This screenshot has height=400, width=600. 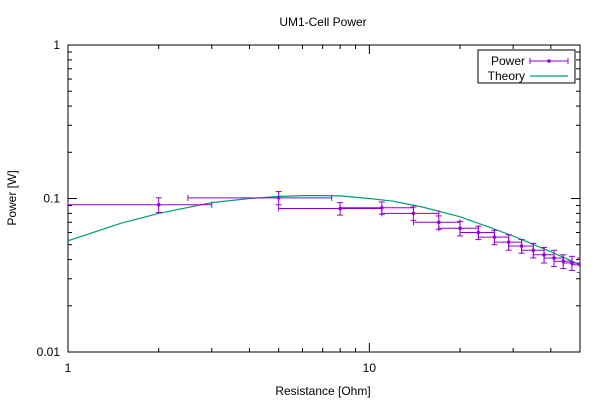 What do you see at coordinates (322, 391) in the screenshot?
I see `x-axis-label: Resistance [Ohm]` at bounding box center [322, 391].